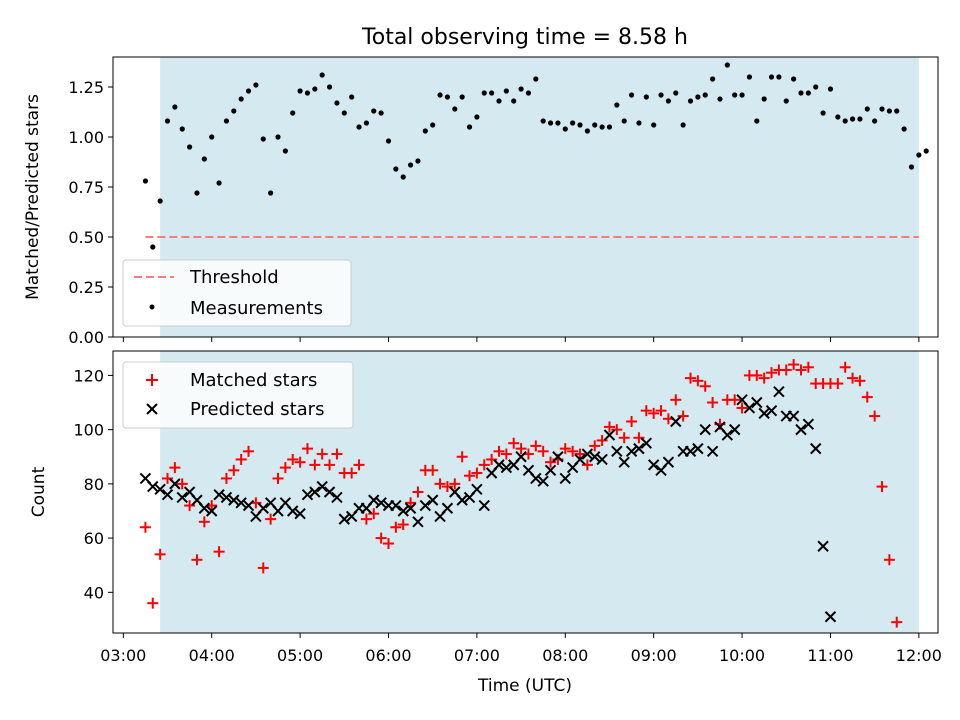 This screenshot has width=960, height=720. Describe the element at coordinates (94, 592) in the screenshot. I see `y-tick-label: 40` at that location.